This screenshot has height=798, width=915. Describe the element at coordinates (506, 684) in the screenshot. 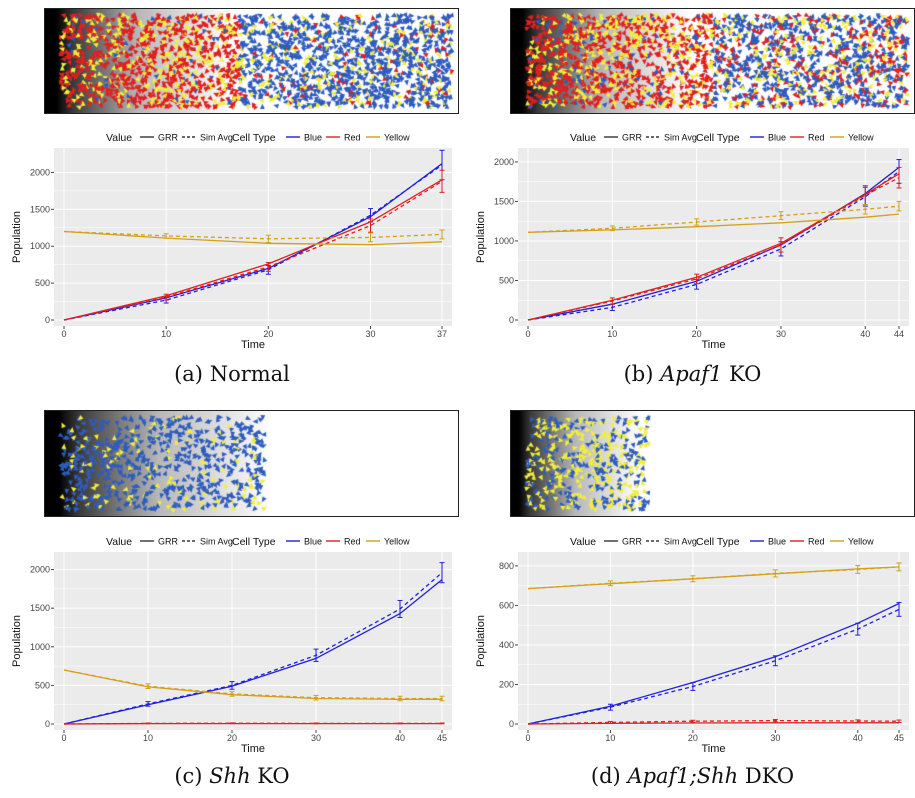

I see `y-tick-label: 200` at that location.